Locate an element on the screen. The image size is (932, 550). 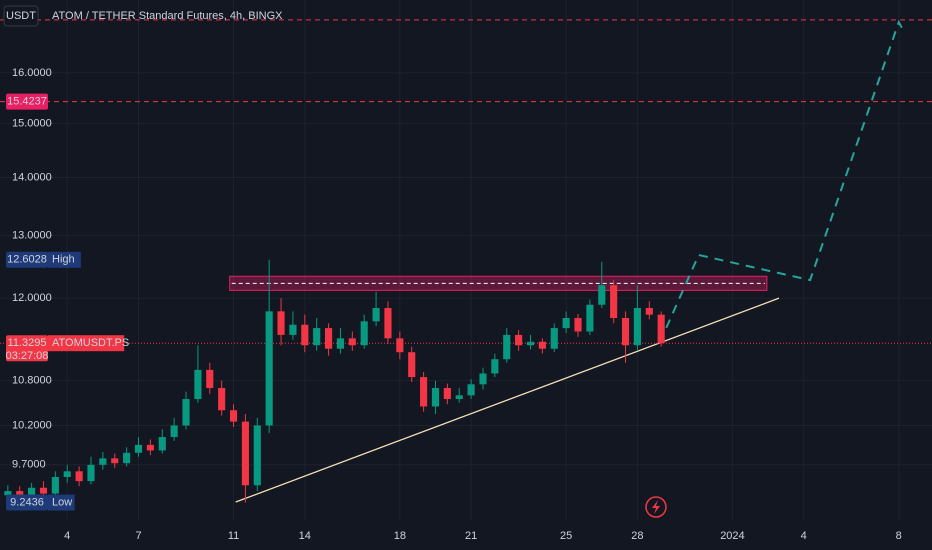
x-tick-label: 14 is located at coordinates (305, 536).